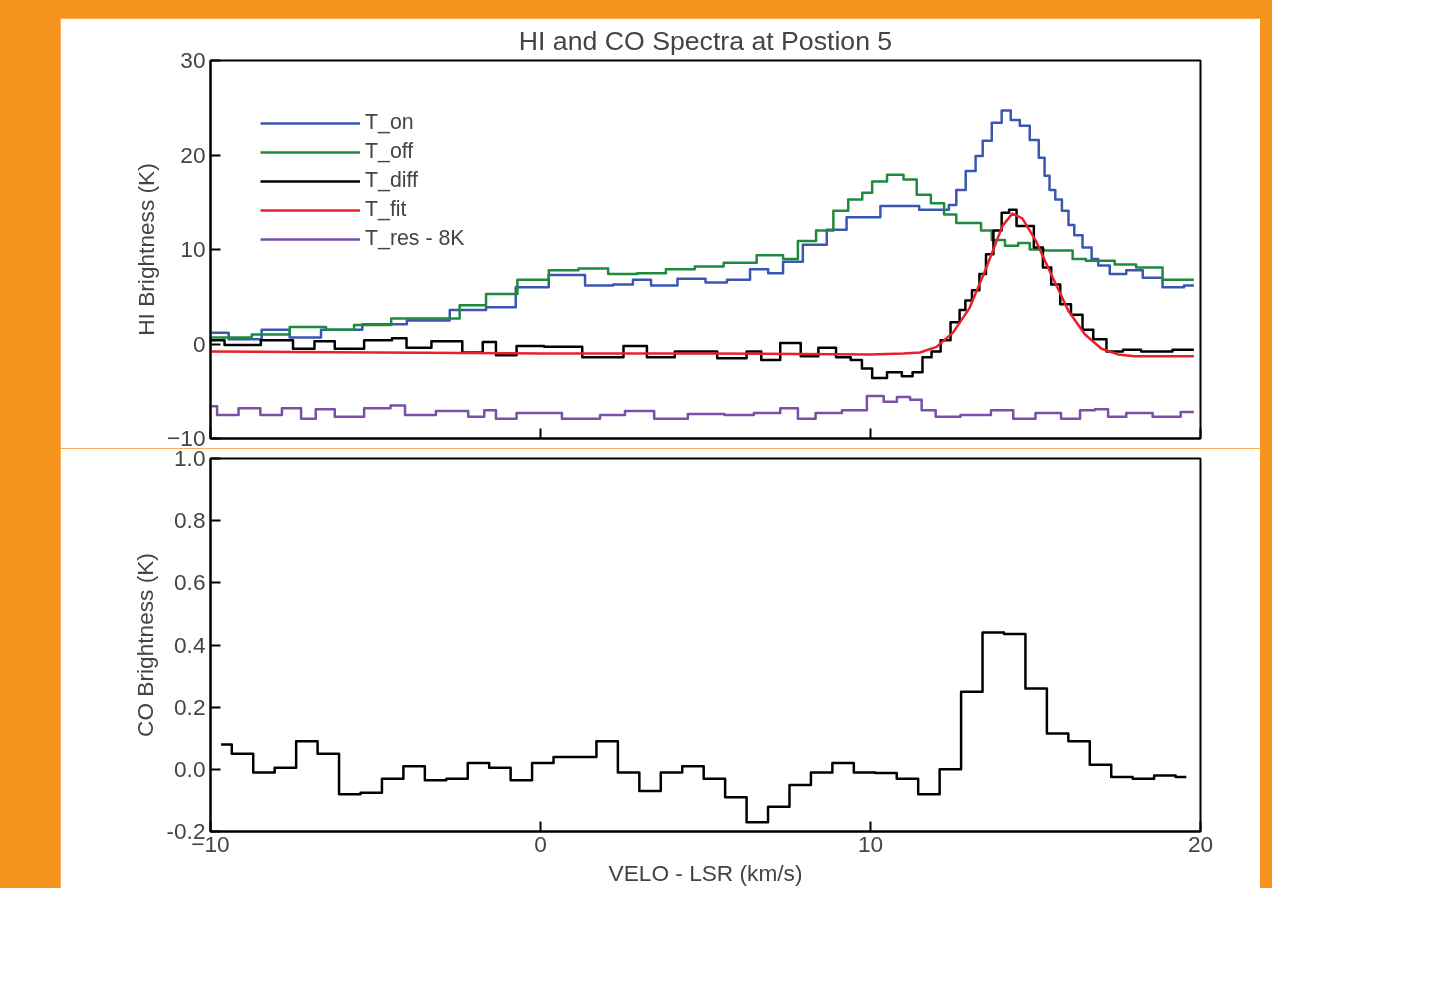 The image size is (1437, 997). Describe the element at coordinates (391, 180) in the screenshot. I see `legend-label: T_diff` at that location.